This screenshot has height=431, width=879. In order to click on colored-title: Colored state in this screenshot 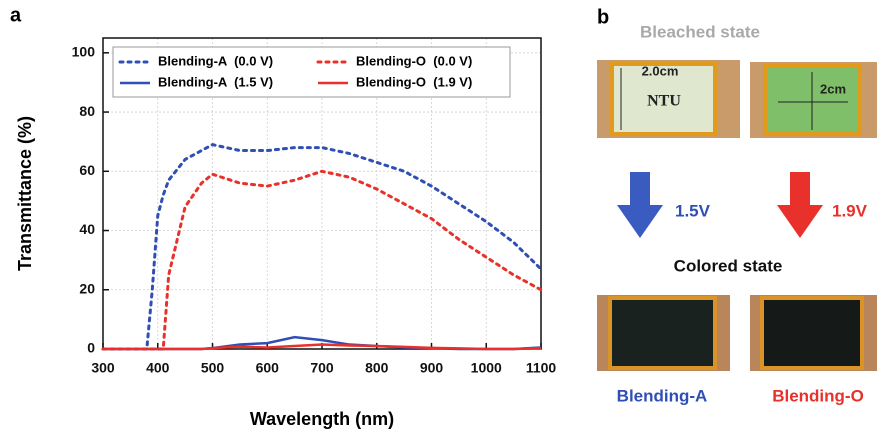, I will do `click(728, 265)`.